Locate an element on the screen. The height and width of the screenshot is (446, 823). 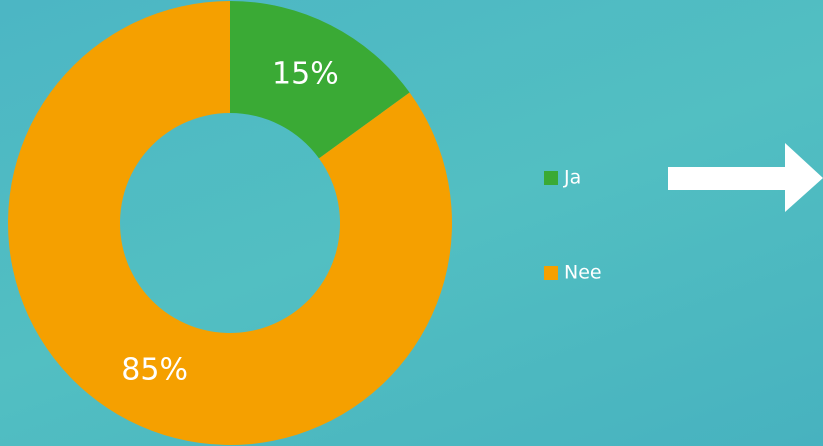
slice is located at coordinates (320, 80).